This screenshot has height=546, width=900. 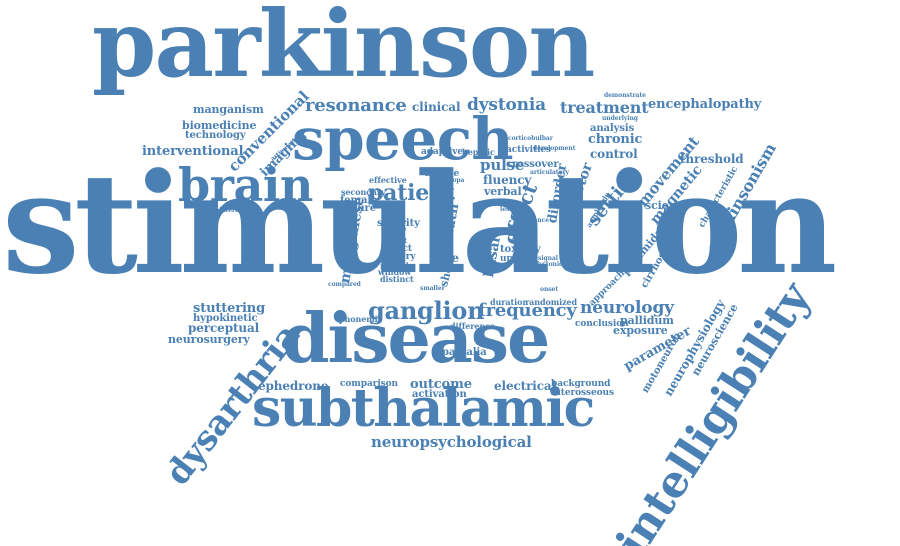 What do you see at coordinates (625, 95) in the screenshot?
I see `word-demonstrate: demonstrate` at bounding box center [625, 95].